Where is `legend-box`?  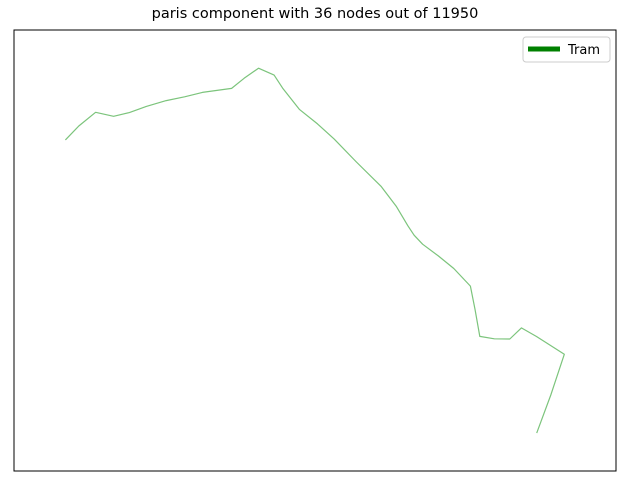
legend-box is located at coordinates (566, 49).